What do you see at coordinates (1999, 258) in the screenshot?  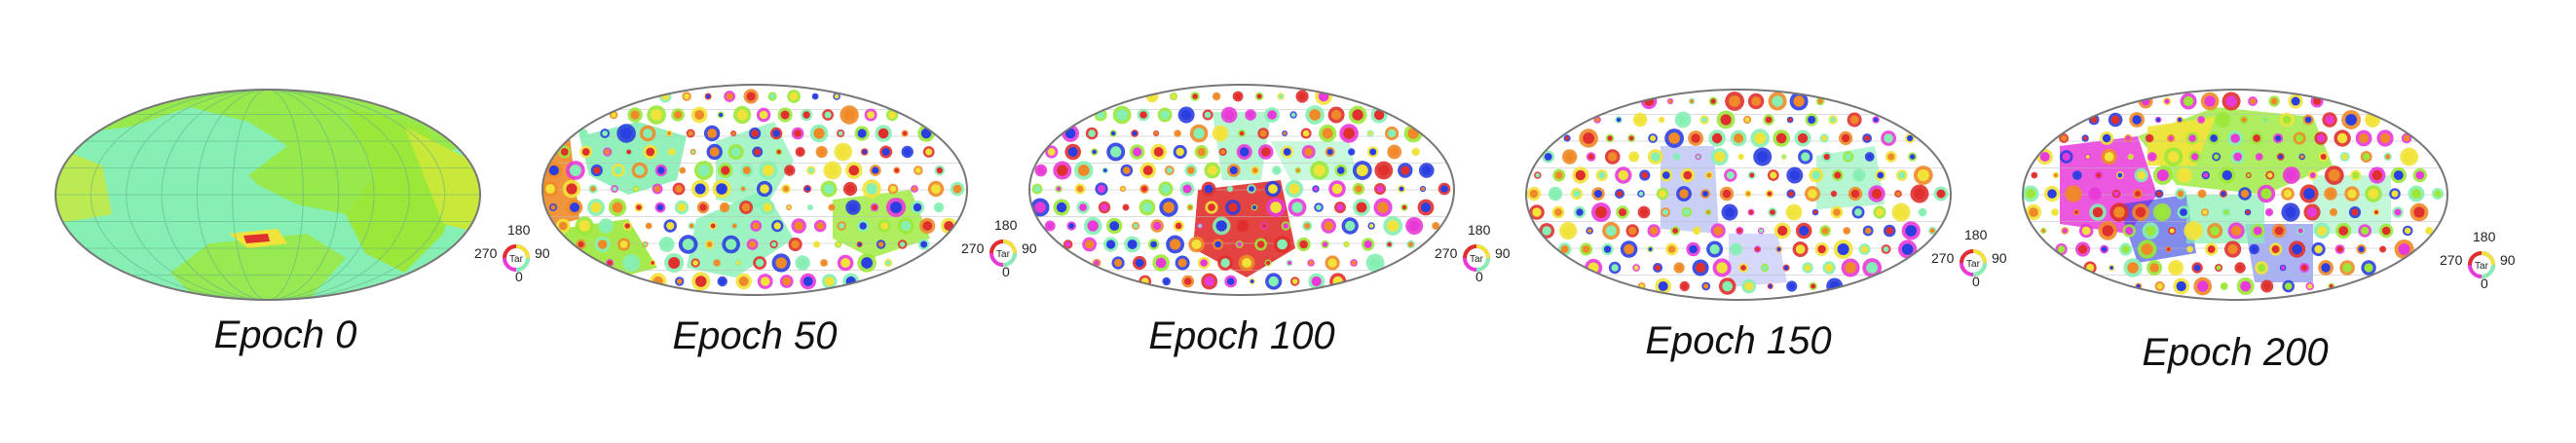 I see `legend-label-90: 90` at bounding box center [1999, 258].